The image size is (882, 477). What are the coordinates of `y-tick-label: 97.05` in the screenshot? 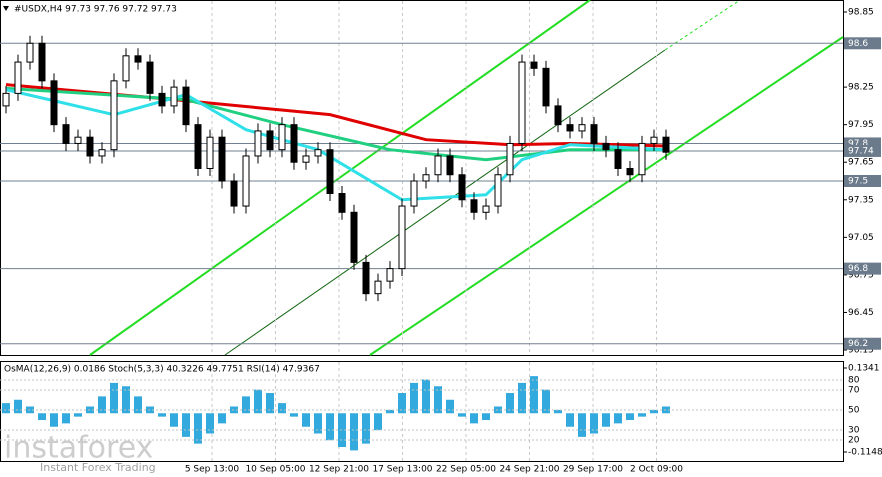 It's located at (861, 238).